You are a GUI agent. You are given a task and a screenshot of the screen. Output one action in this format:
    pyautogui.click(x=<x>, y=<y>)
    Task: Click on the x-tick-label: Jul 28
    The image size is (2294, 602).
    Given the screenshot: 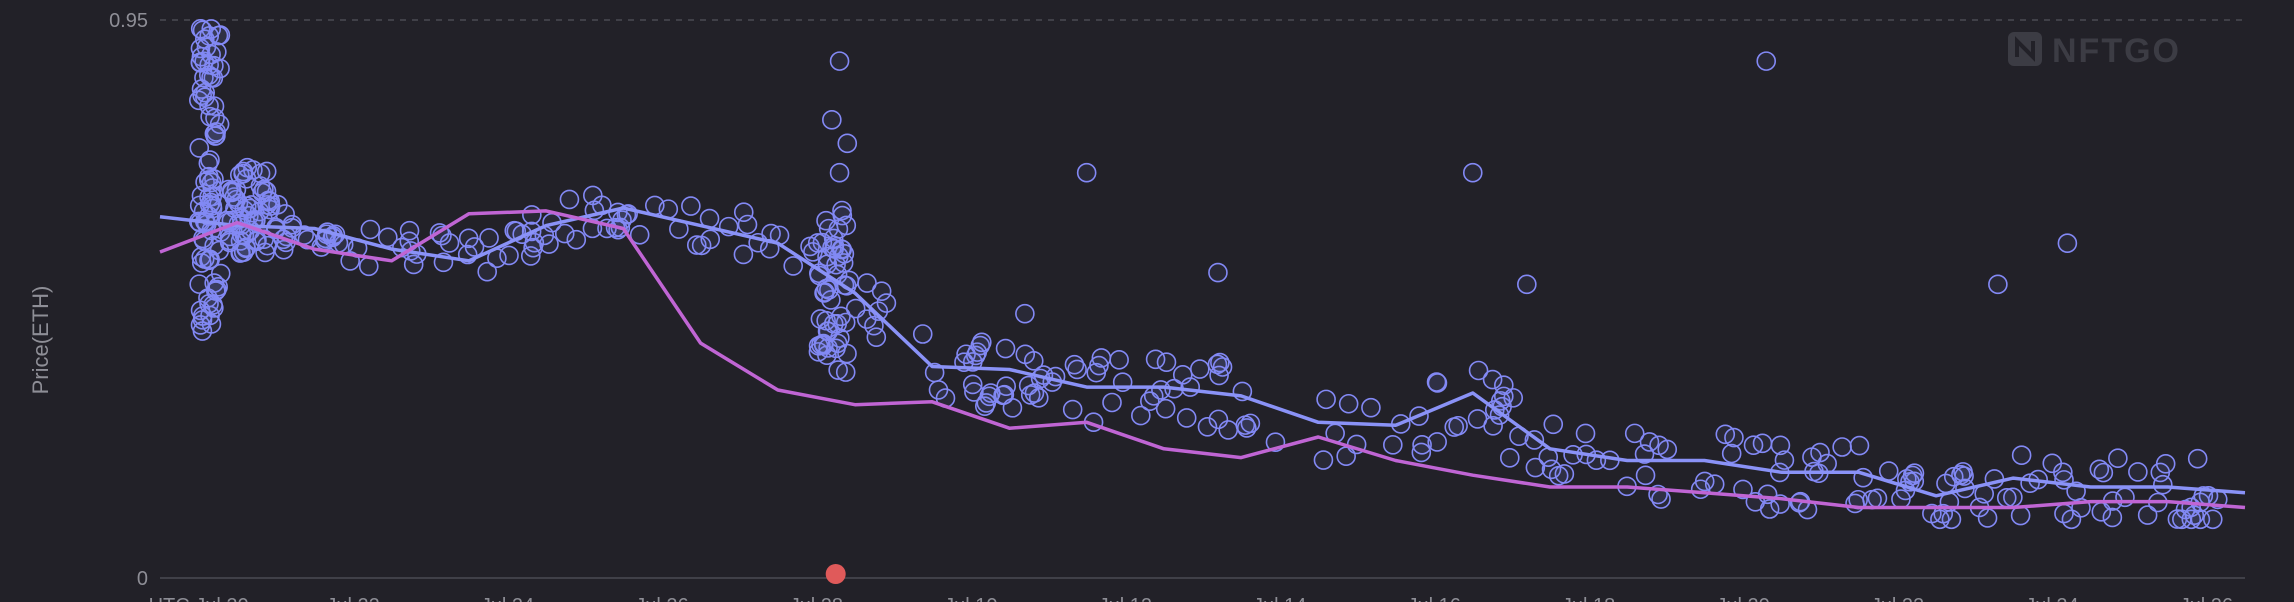 What is the action you would take?
    pyautogui.click(x=816, y=598)
    